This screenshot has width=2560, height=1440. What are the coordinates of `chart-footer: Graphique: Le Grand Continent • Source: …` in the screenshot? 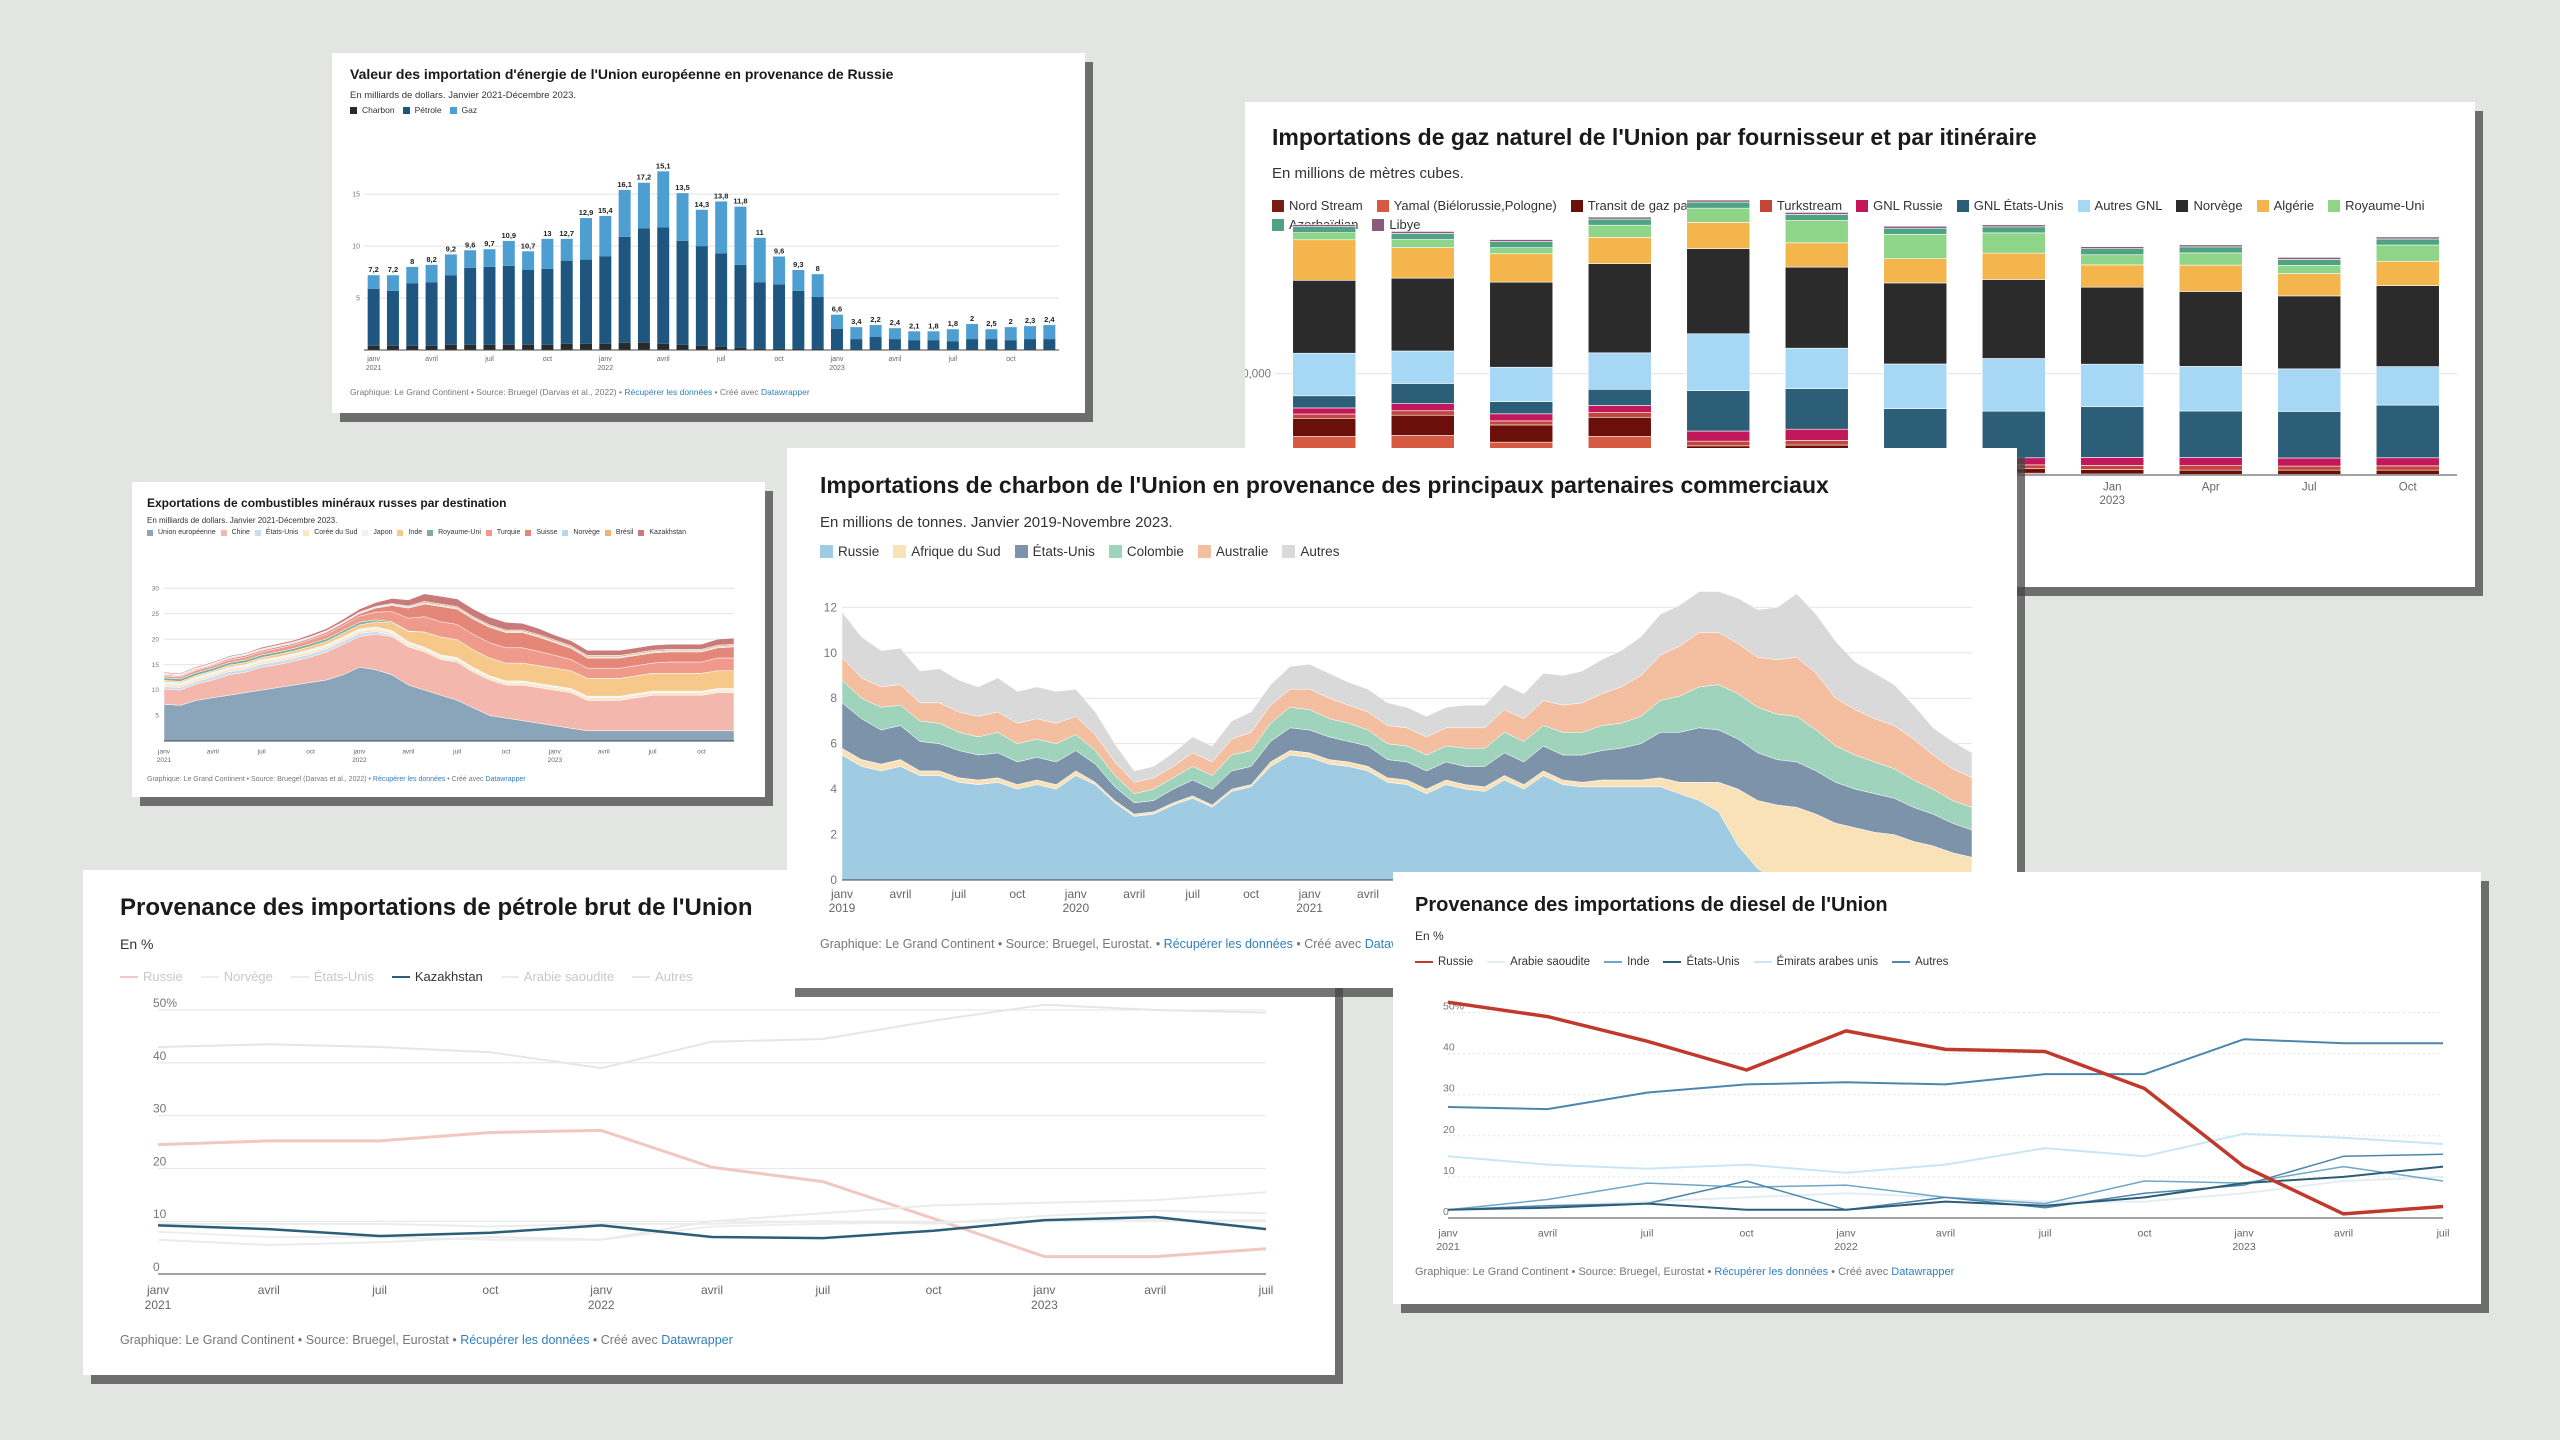 It's located at (580, 392).